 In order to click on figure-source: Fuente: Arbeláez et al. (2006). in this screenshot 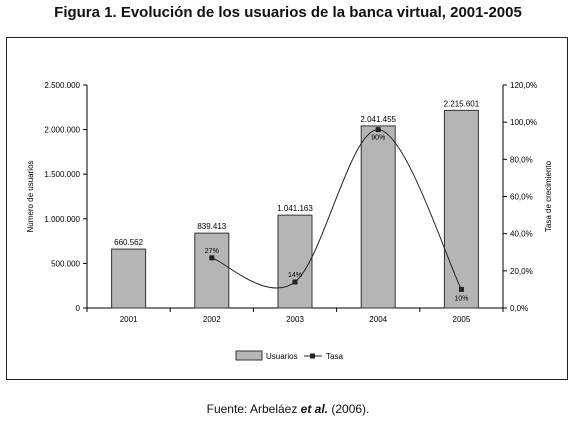, I will do `click(288, 409)`.